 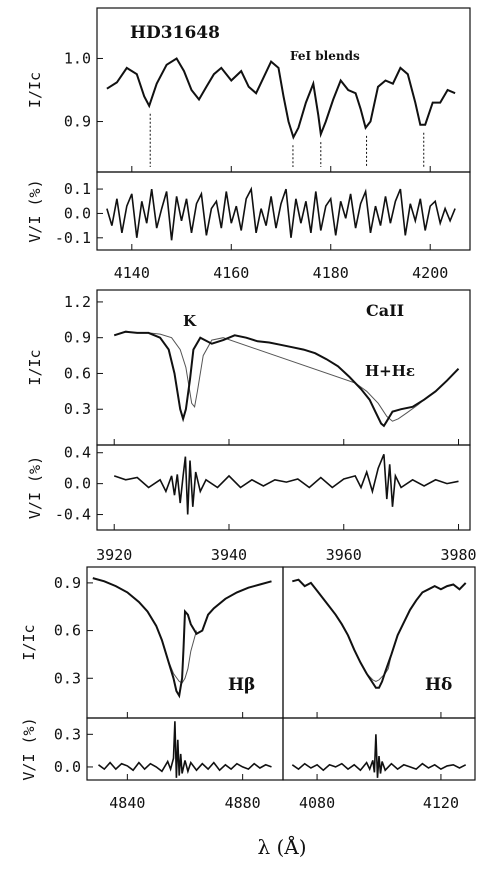 What do you see at coordinates (379, 633) in the screenshot?
I see `hd-intensity-line` at bounding box center [379, 633].